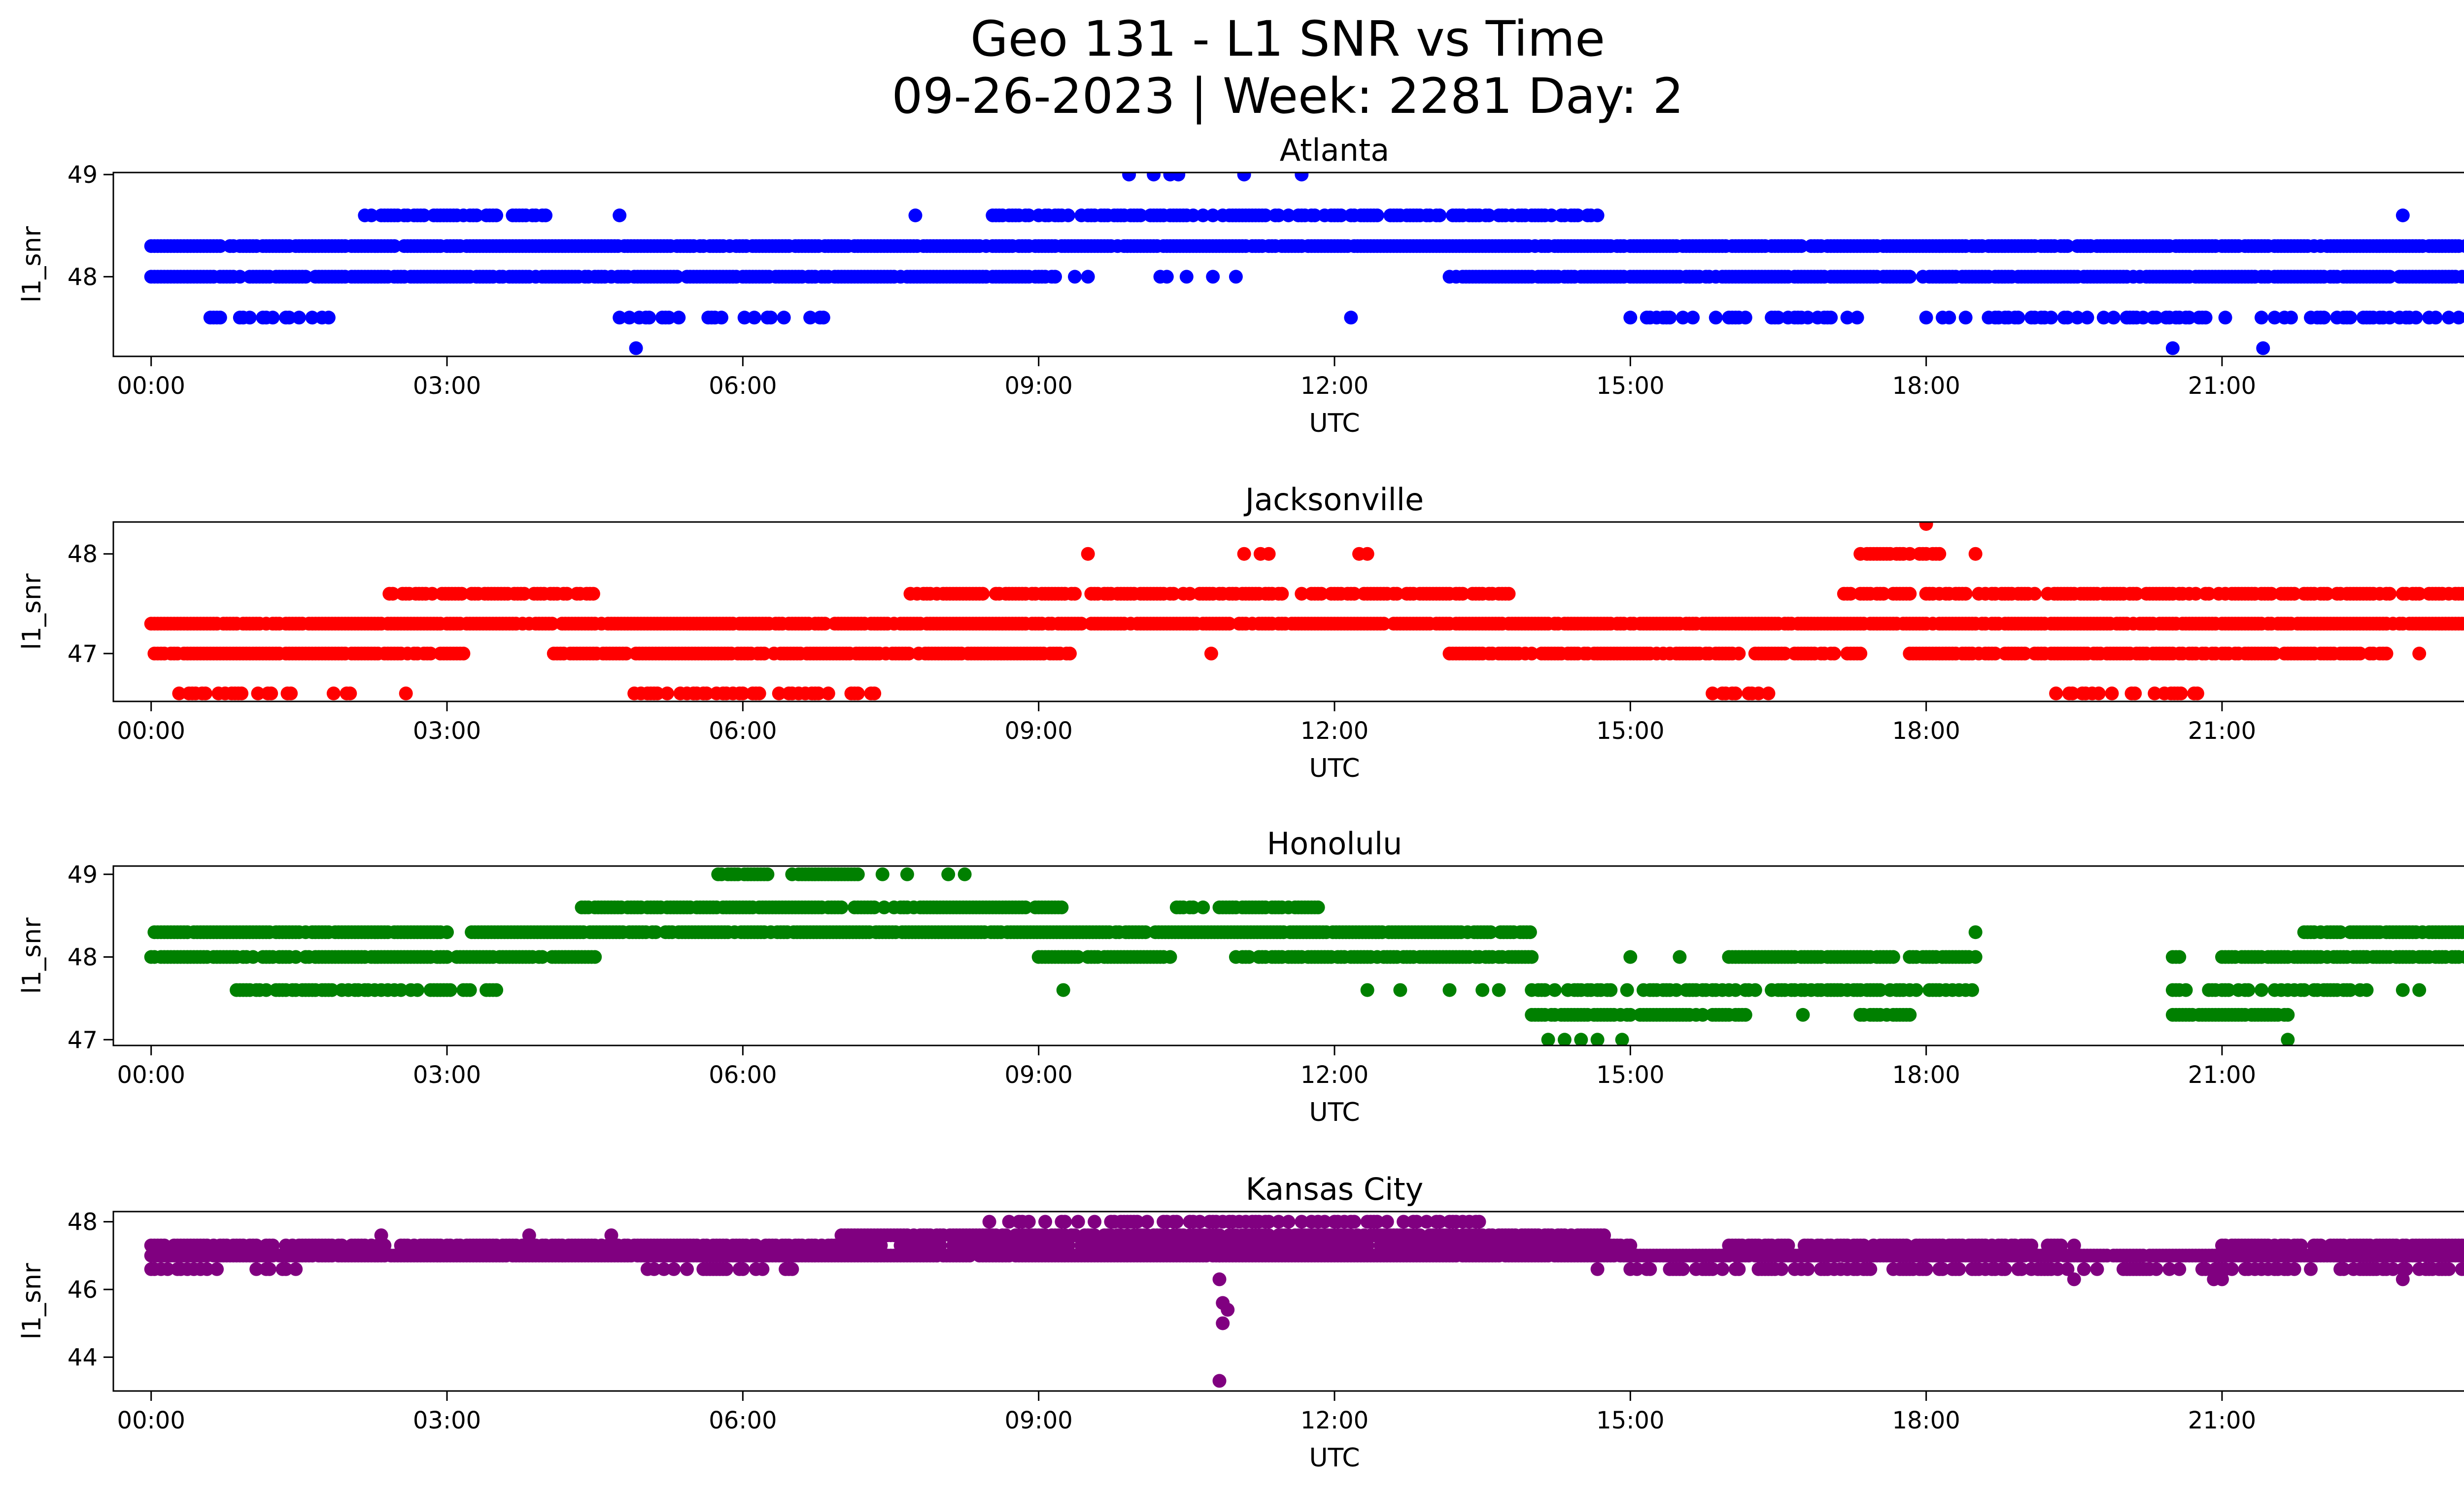 Image resolution: width=2464 pixels, height=1495 pixels. What do you see at coordinates (1304, 956) in the screenshot?
I see `scatter-series-honolulu` at bounding box center [1304, 956].